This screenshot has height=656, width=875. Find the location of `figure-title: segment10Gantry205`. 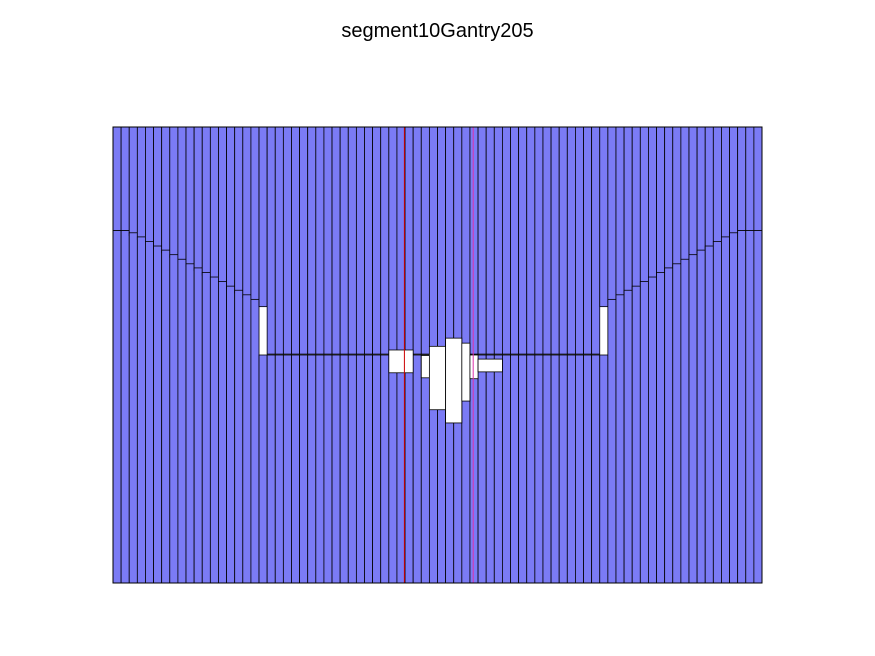

figure-title: segment10Gantry205 is located at coordinates (437, 31).